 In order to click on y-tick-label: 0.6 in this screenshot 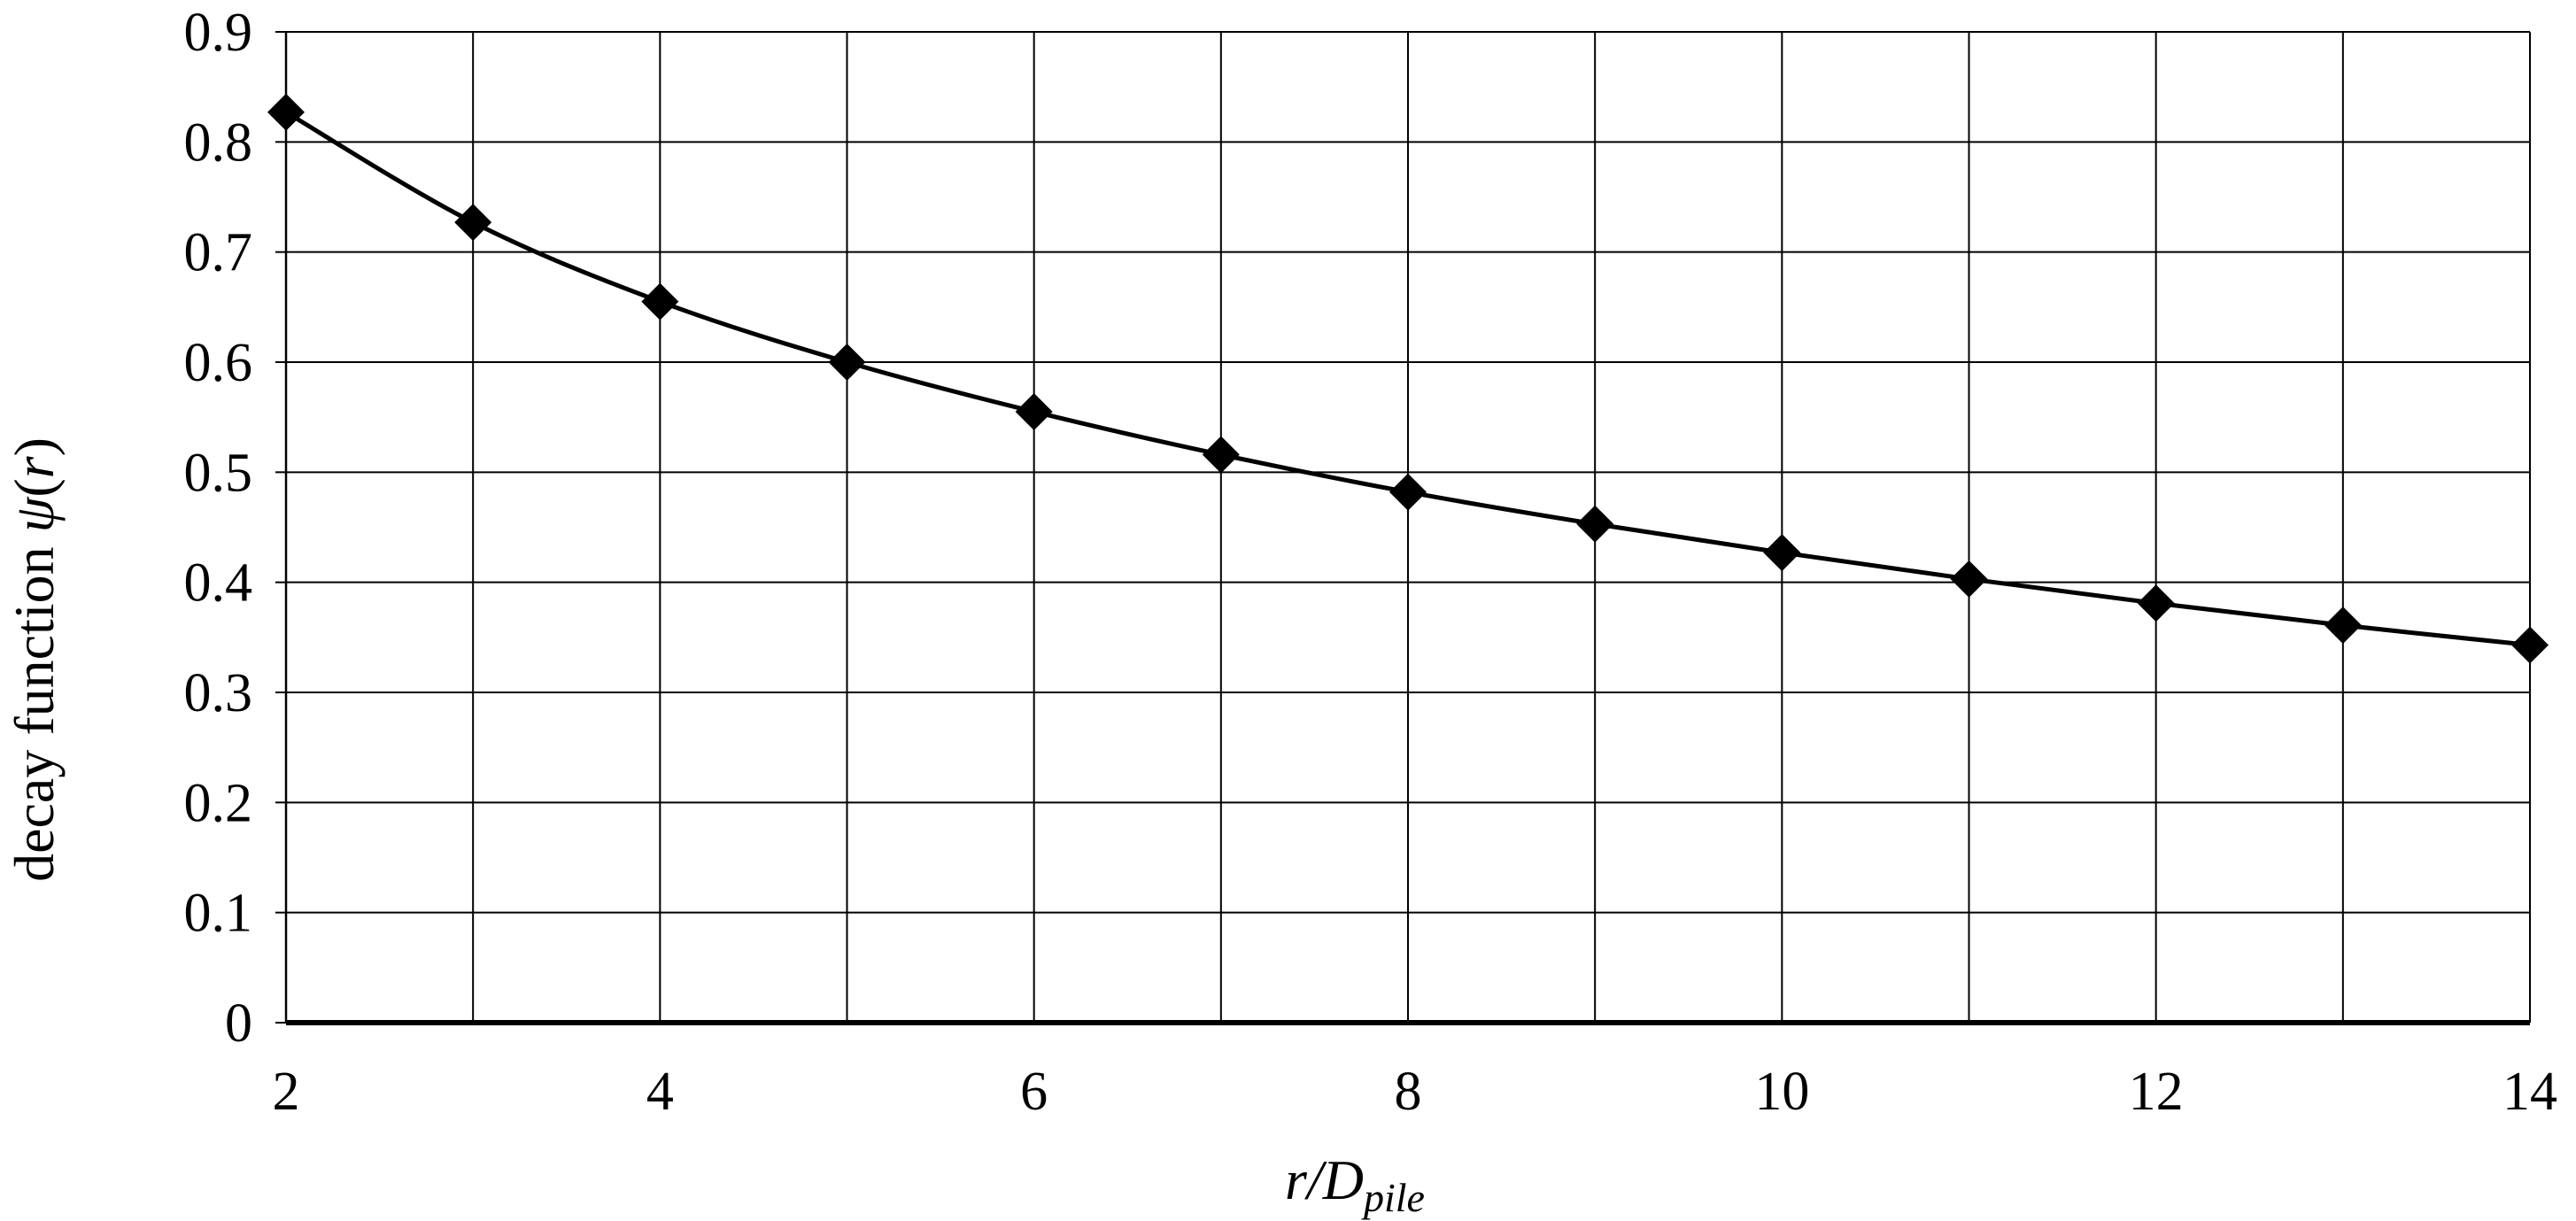, I will do `click(218, 363)`.